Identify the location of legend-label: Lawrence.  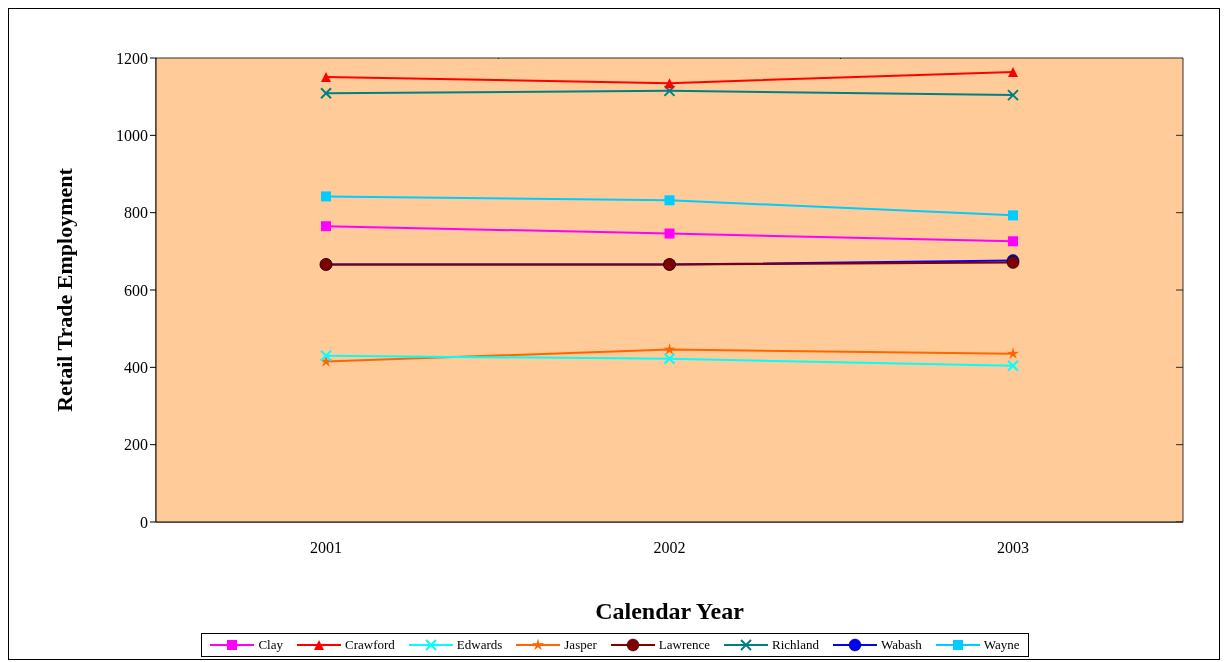
(684, 645).